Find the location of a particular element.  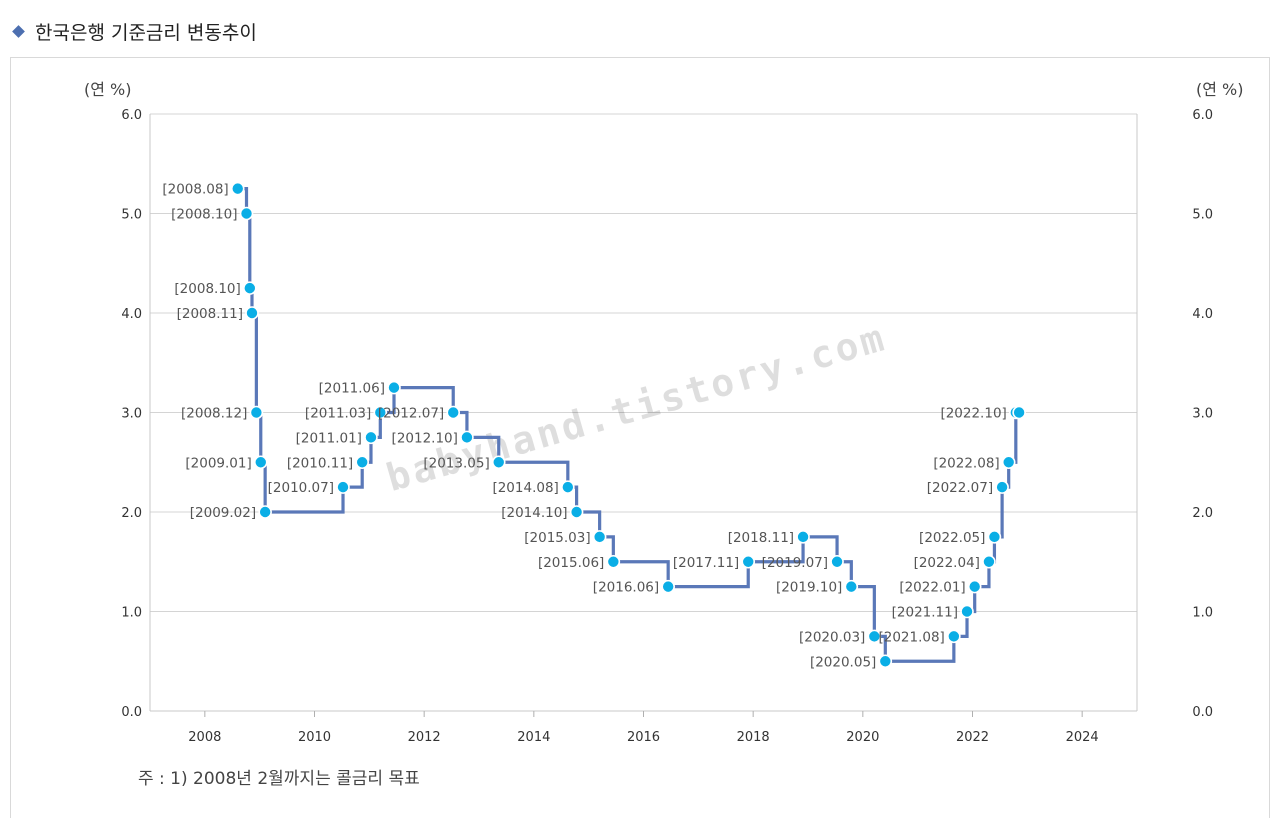

data-label: [2019.10] is located at coordinates (809, 588).